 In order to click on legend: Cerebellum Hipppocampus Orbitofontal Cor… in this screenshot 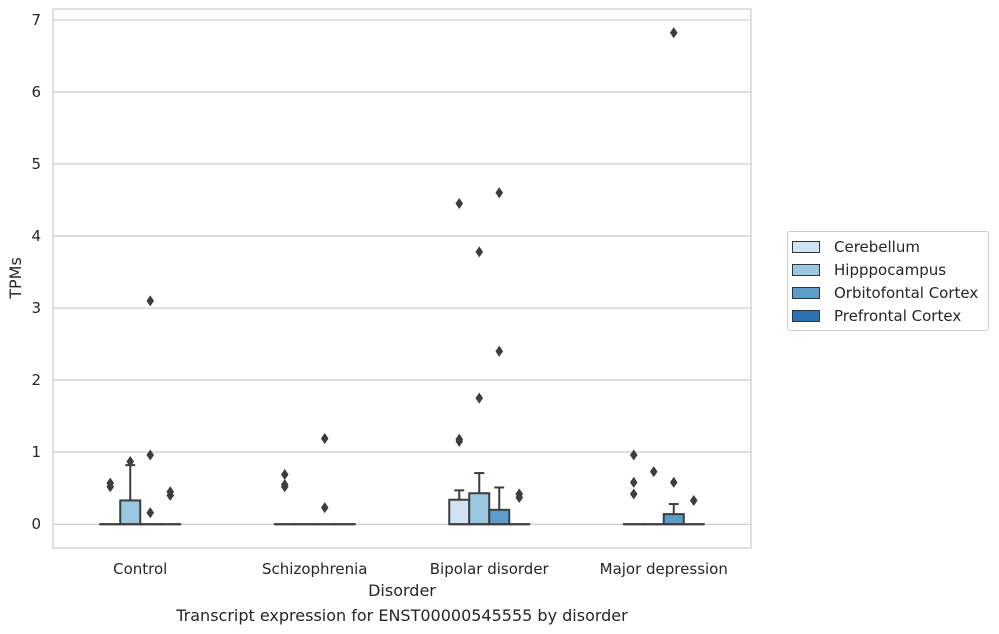, I will do `click(888, 281)`.